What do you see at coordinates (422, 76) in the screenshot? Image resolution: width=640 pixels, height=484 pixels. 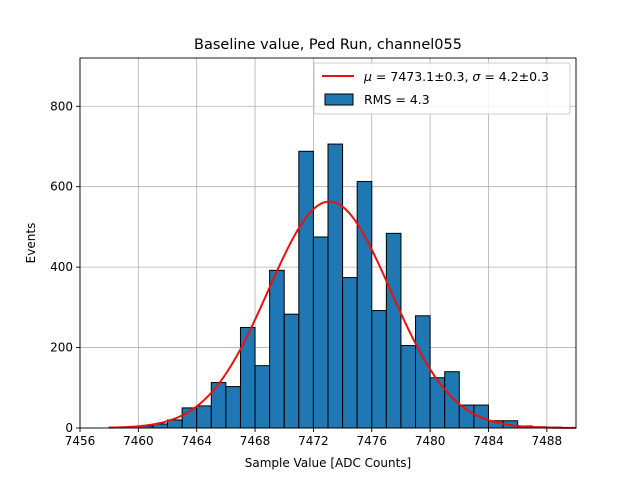 I see `legend-mu-text: = 7473.1±0.3,` at bounding box center [422, 76].